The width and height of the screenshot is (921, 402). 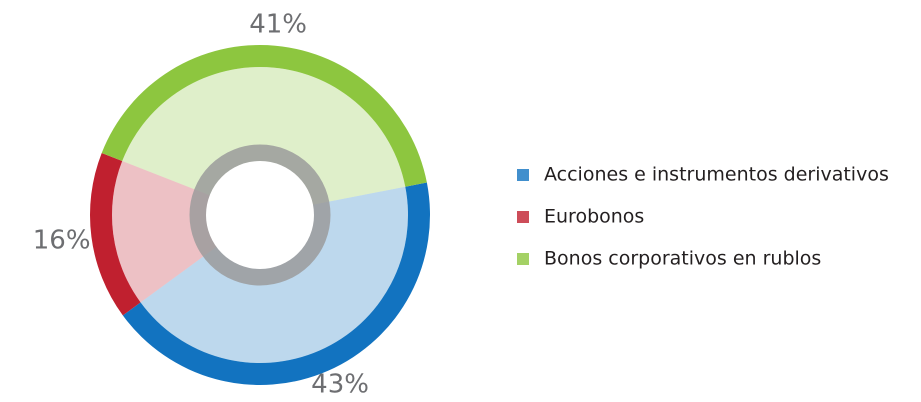 I want to click on legend-label: Eurobonos, so click(x=594, y=217).